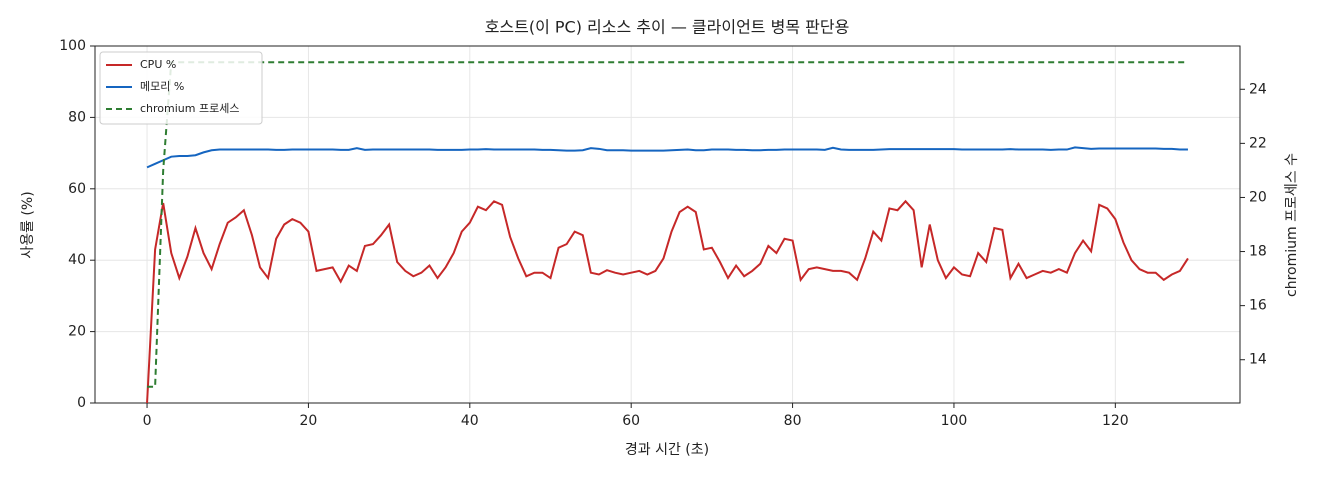  What do you see at coordinates (158, 64) in the screenshot?
I see `legend-label: CPU %` at bounding box center [158, 64].